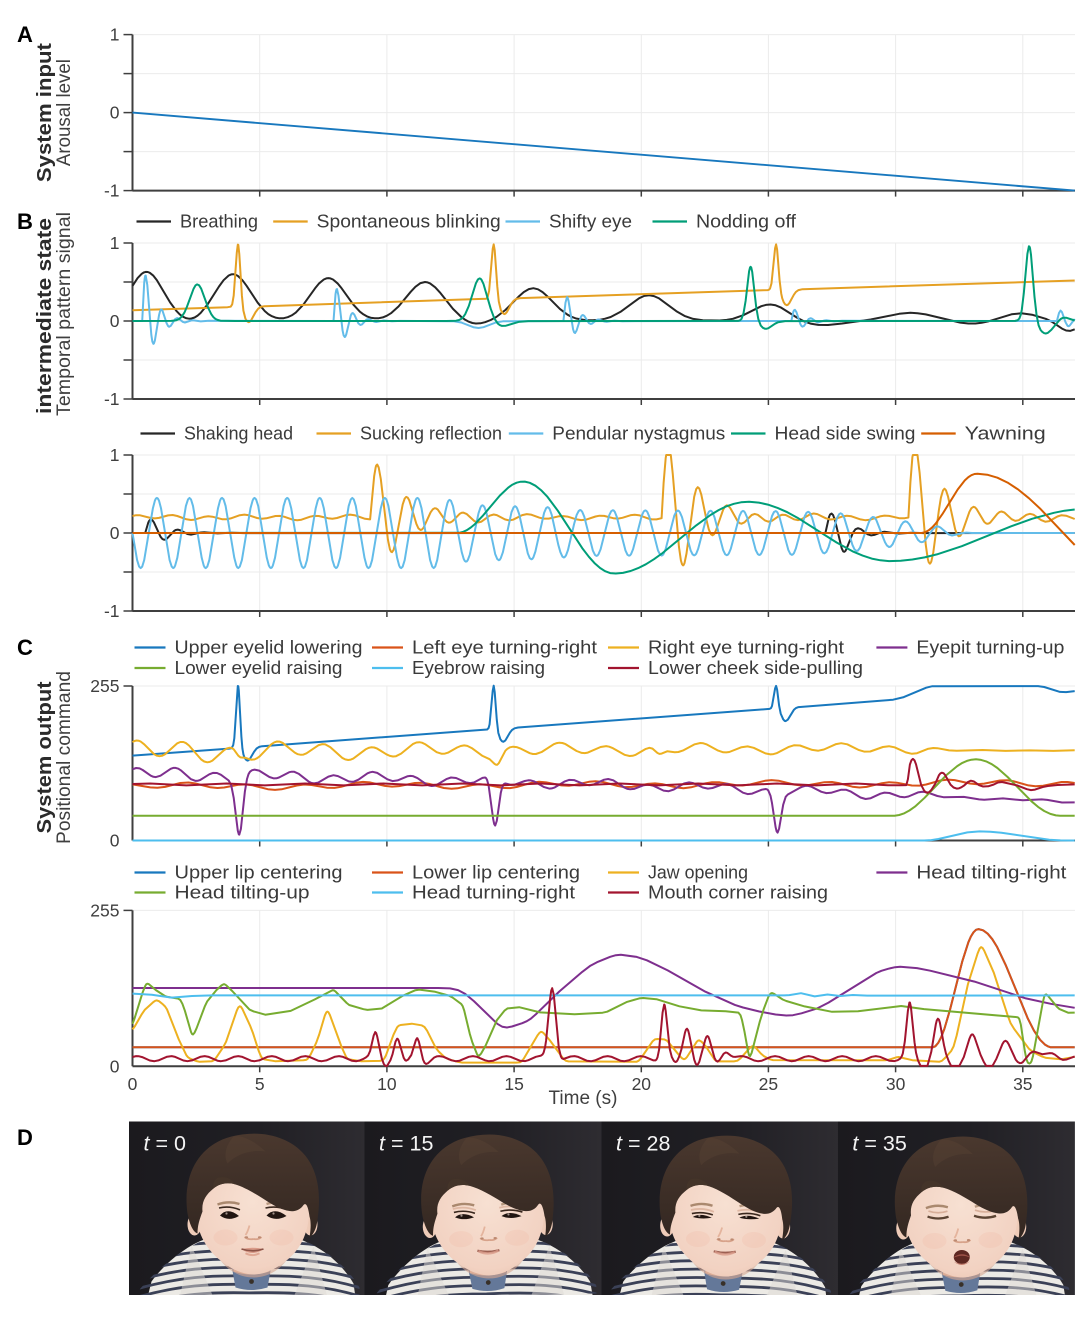 This screenshot has width=1080, height=1320. Describe the element at coordinates (64, 757) in the screenshot. I see `svg-text: Positional command` at that location.